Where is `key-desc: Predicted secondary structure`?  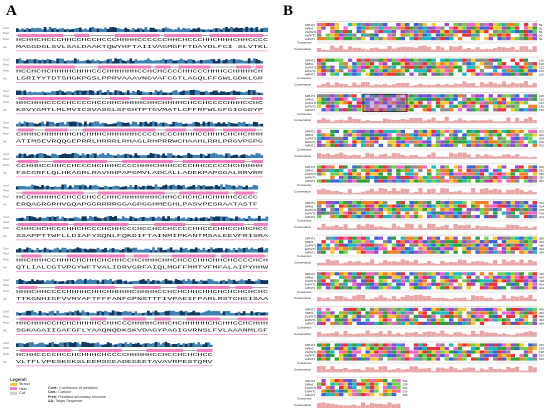
key-desc: Predicted secondary structure is located at coordinates (82, 396).